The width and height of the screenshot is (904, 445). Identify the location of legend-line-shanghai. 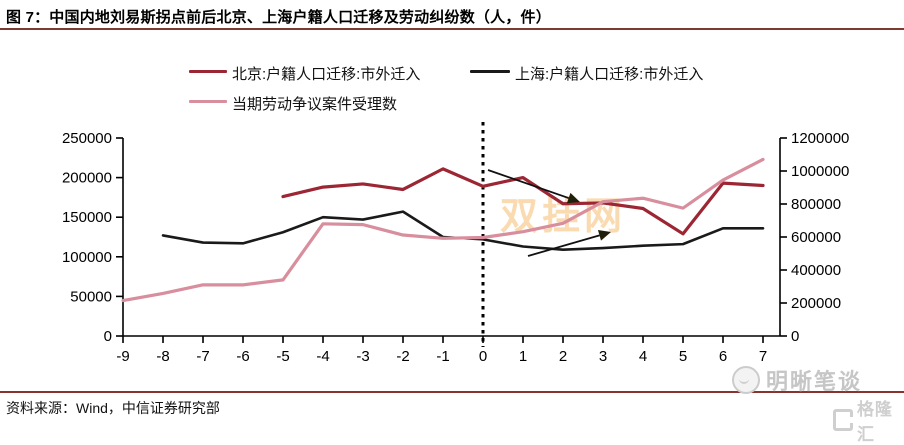
(490, 71).